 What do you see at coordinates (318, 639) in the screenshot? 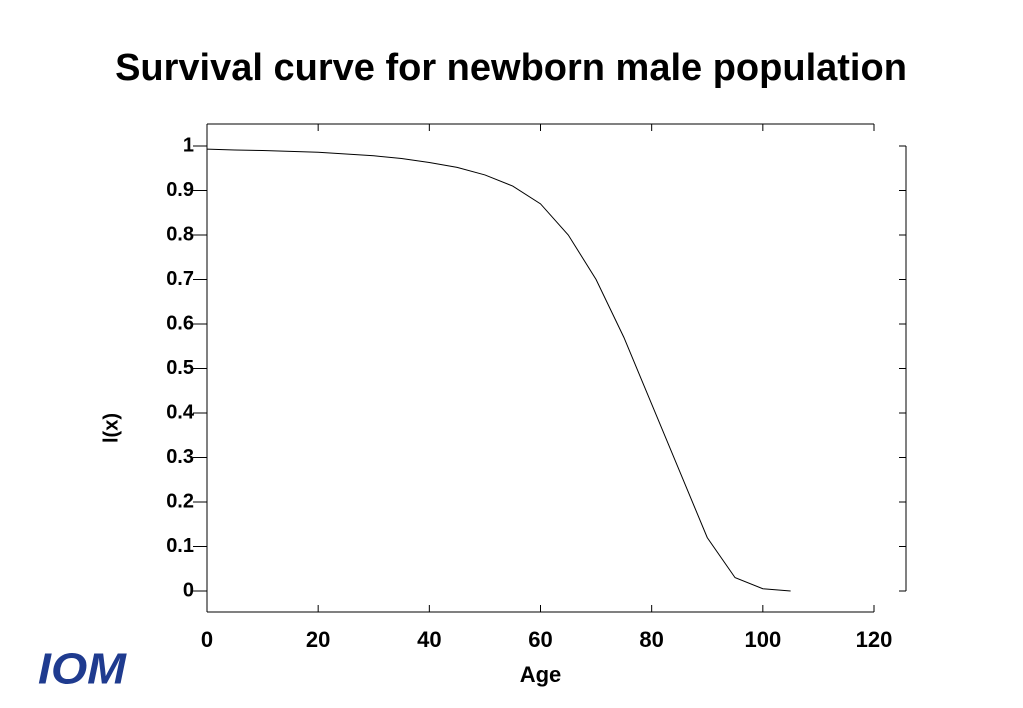
I see `x-tick-label: 20` at bounding box center [318, 639].